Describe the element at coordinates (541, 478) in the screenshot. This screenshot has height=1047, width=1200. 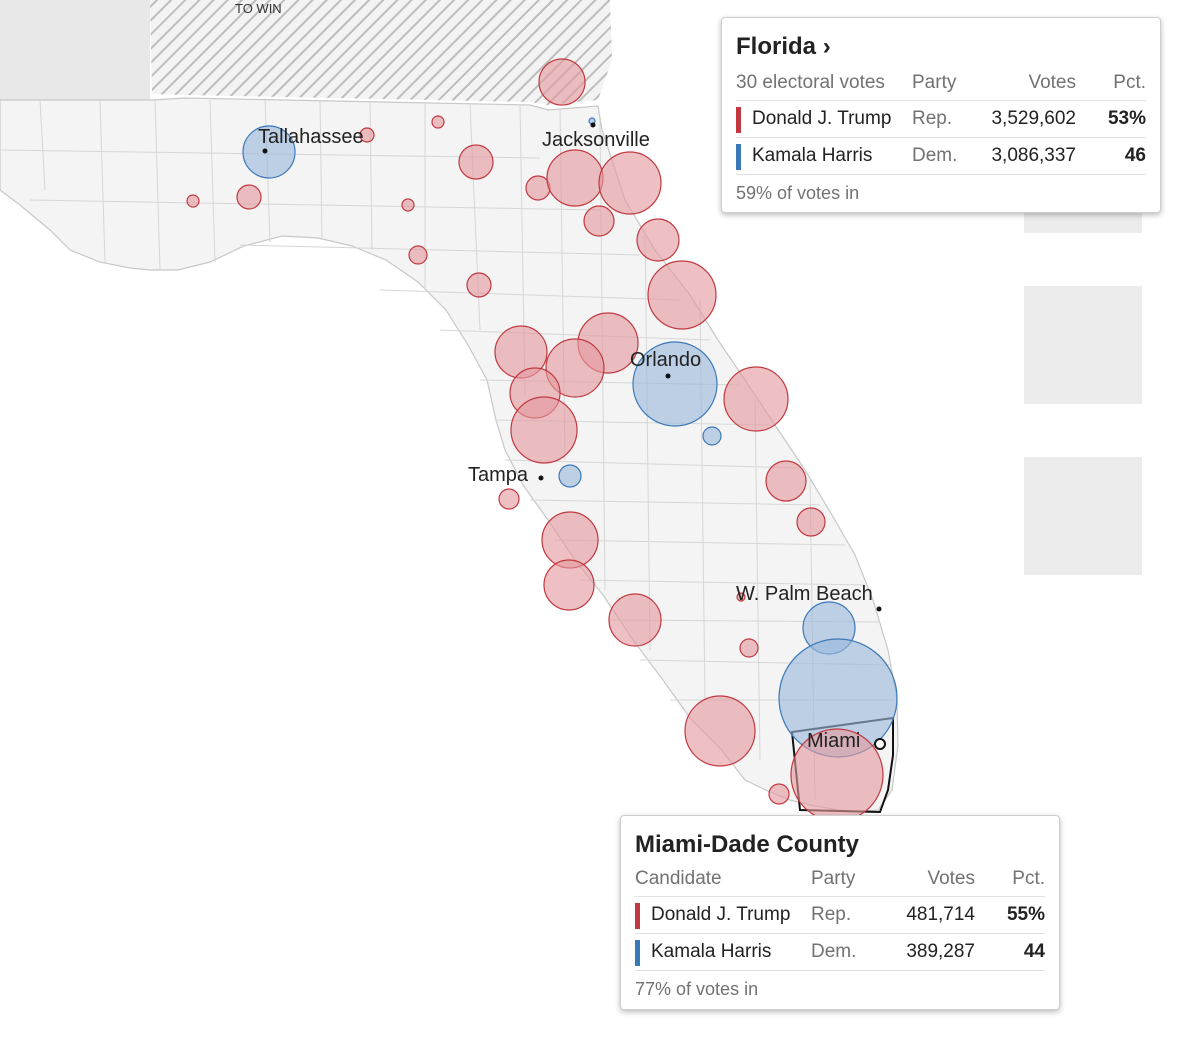
I see `city-dot-tampa` at that location.